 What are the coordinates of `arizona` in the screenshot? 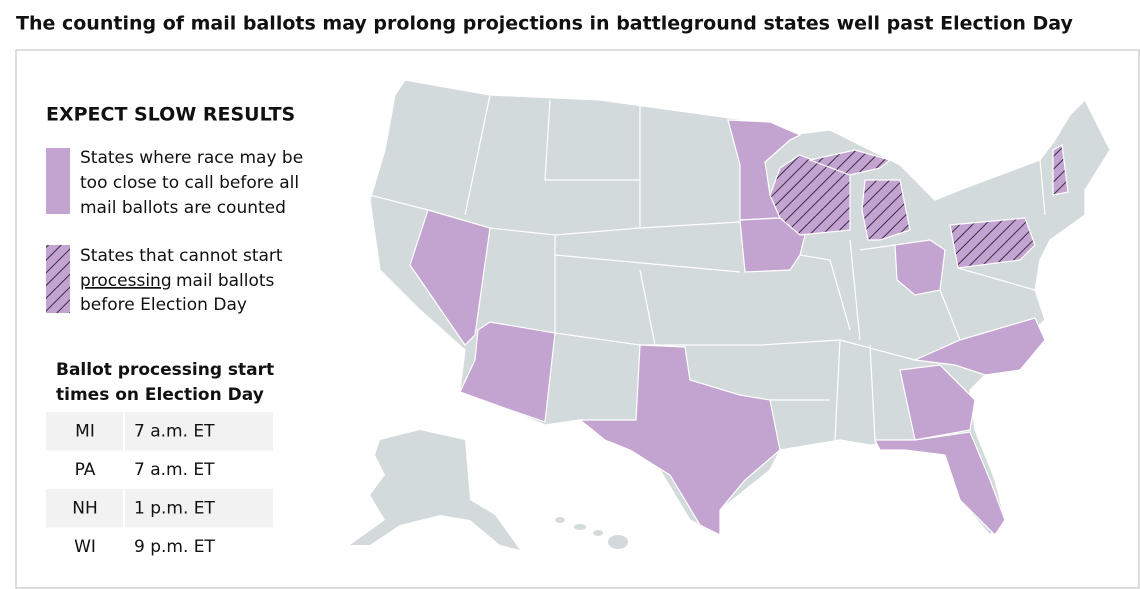 It's located at (507, 372).